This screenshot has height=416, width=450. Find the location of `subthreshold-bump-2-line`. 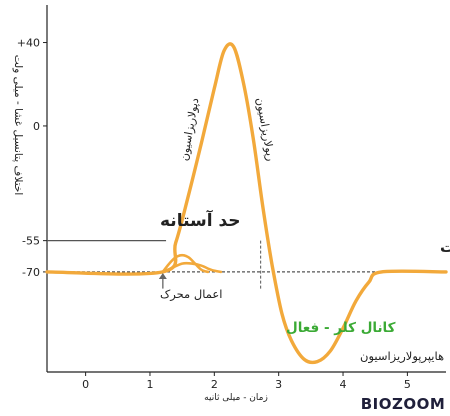

subthreshold-bump-2-line is located at coordinates (192, 267).